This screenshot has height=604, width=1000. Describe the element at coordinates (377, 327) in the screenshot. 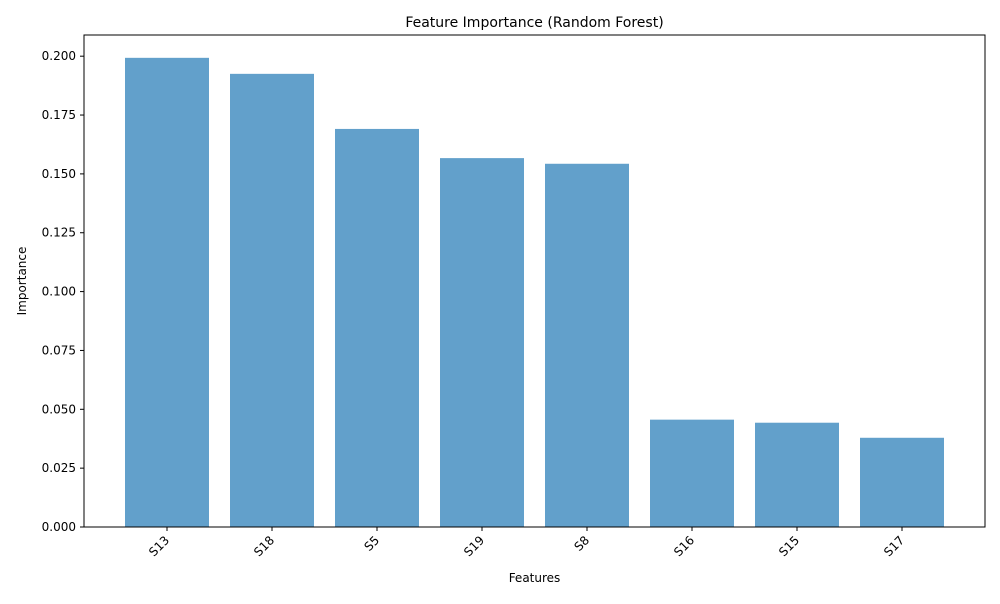

I see `bar-s5` at that location.